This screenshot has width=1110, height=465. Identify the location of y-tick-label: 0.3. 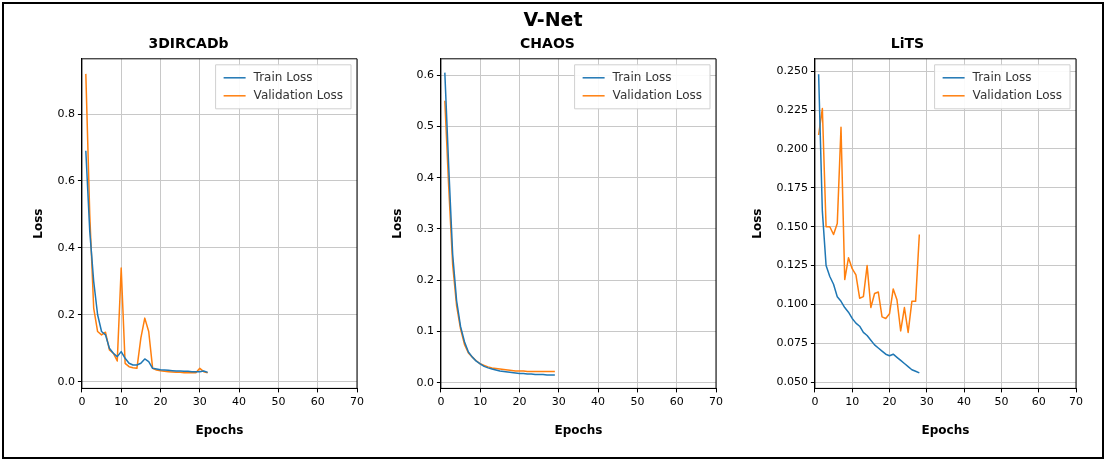
(425, 228).